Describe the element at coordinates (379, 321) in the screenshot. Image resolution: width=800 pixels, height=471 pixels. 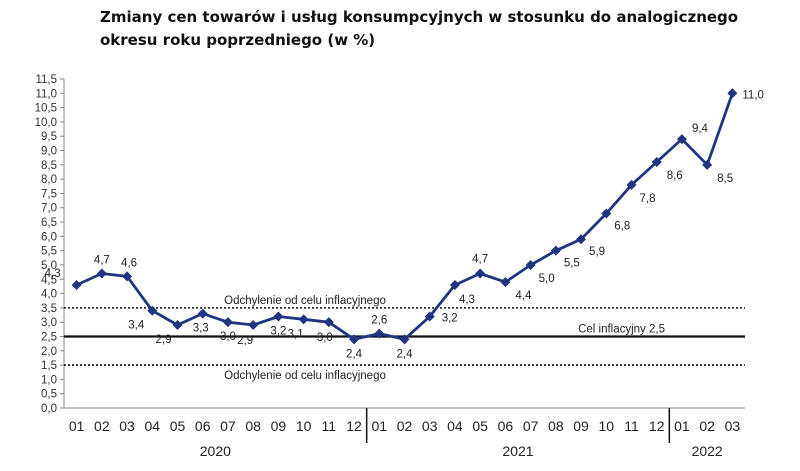
I see `data-label: 2,6` at that location.